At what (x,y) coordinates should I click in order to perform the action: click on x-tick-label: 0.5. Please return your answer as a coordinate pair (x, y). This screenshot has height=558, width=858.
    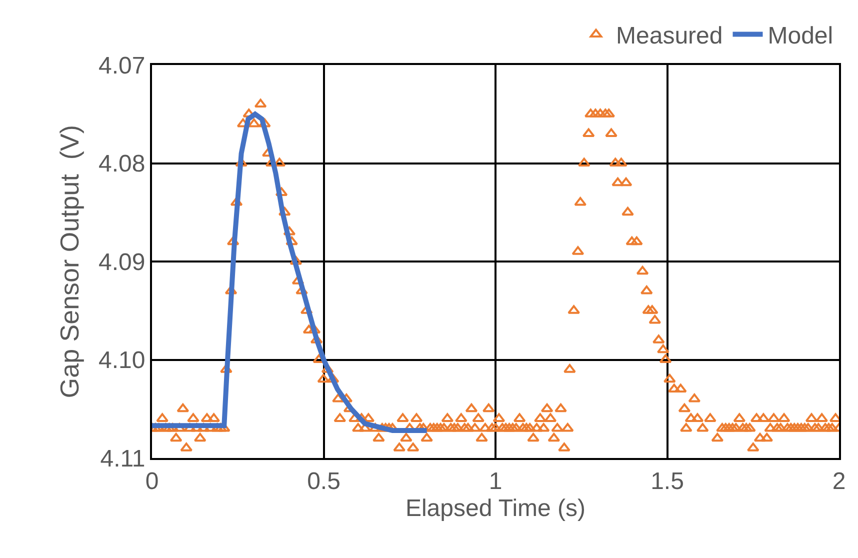
    Looking at the image, I should click on (323, 481).